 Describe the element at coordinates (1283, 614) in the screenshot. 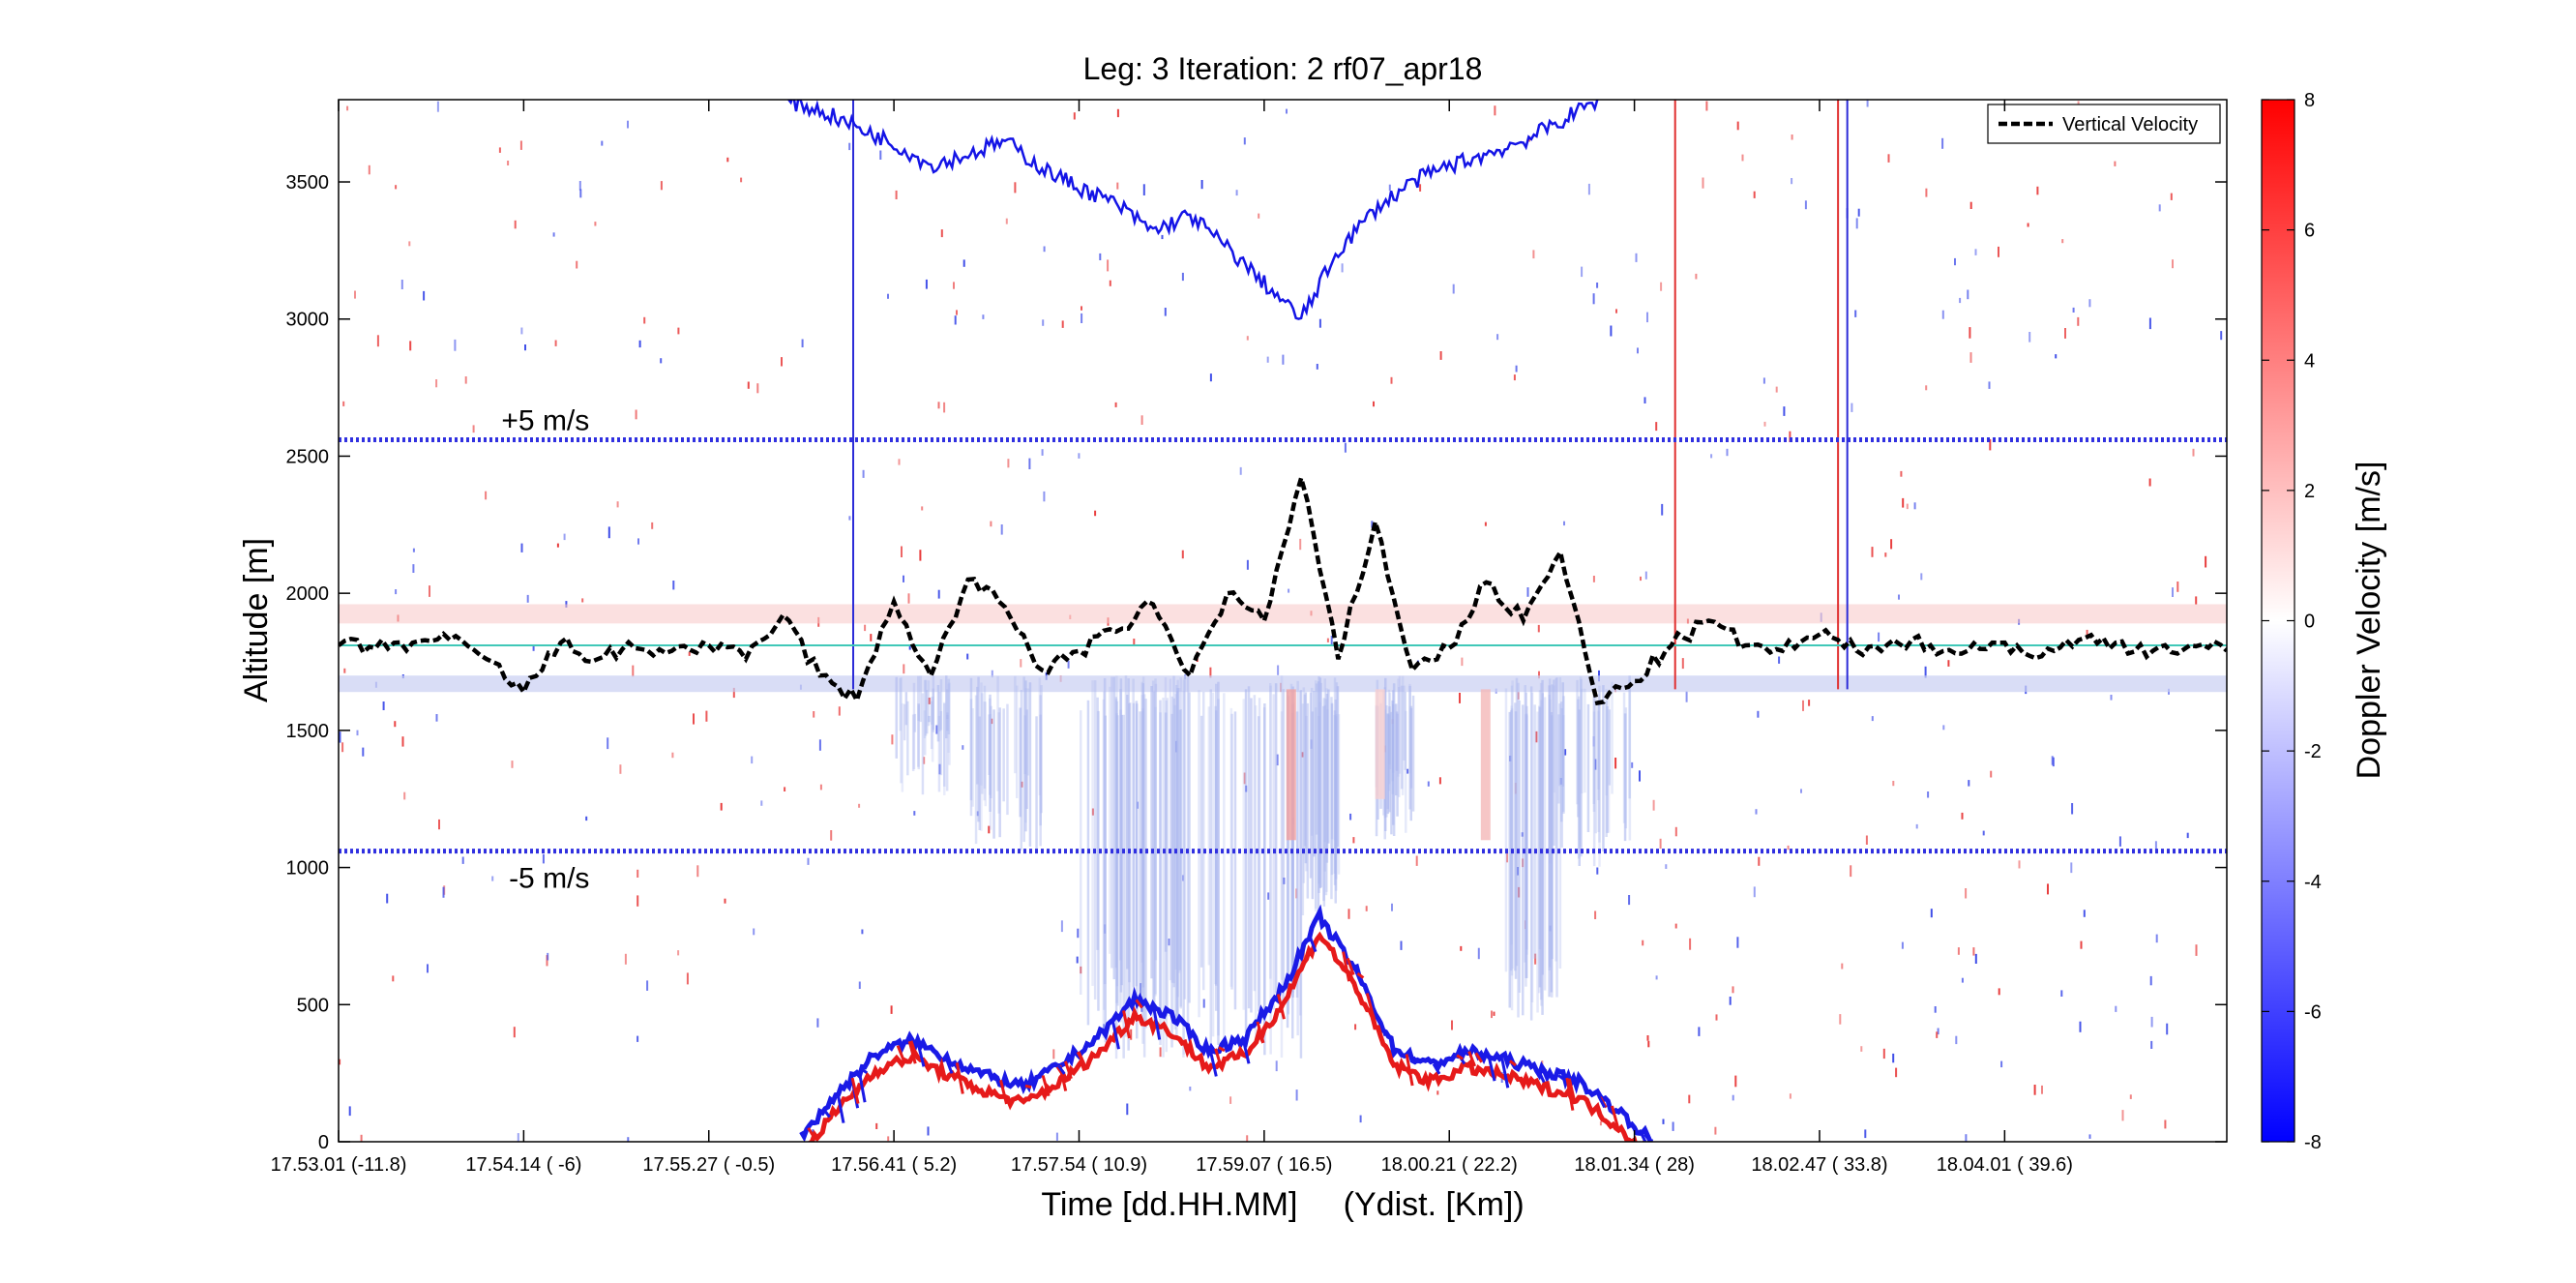

I see `upper-reflection-band` at that location.